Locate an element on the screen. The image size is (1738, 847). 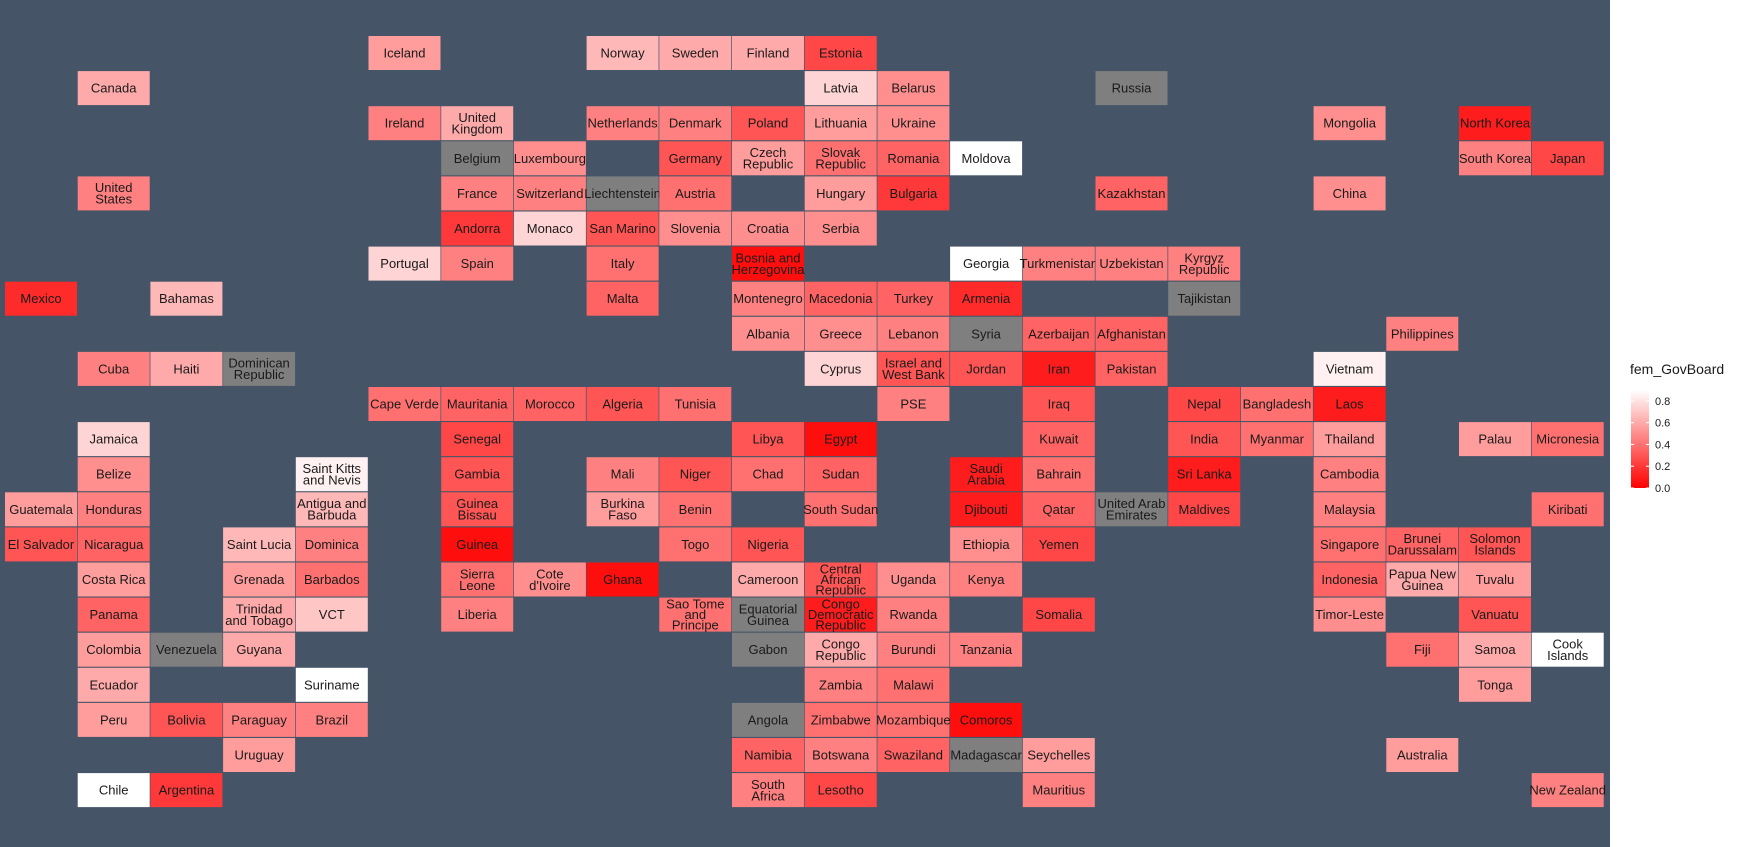
tile-pse: PSE is located at coordinates (913, 404).